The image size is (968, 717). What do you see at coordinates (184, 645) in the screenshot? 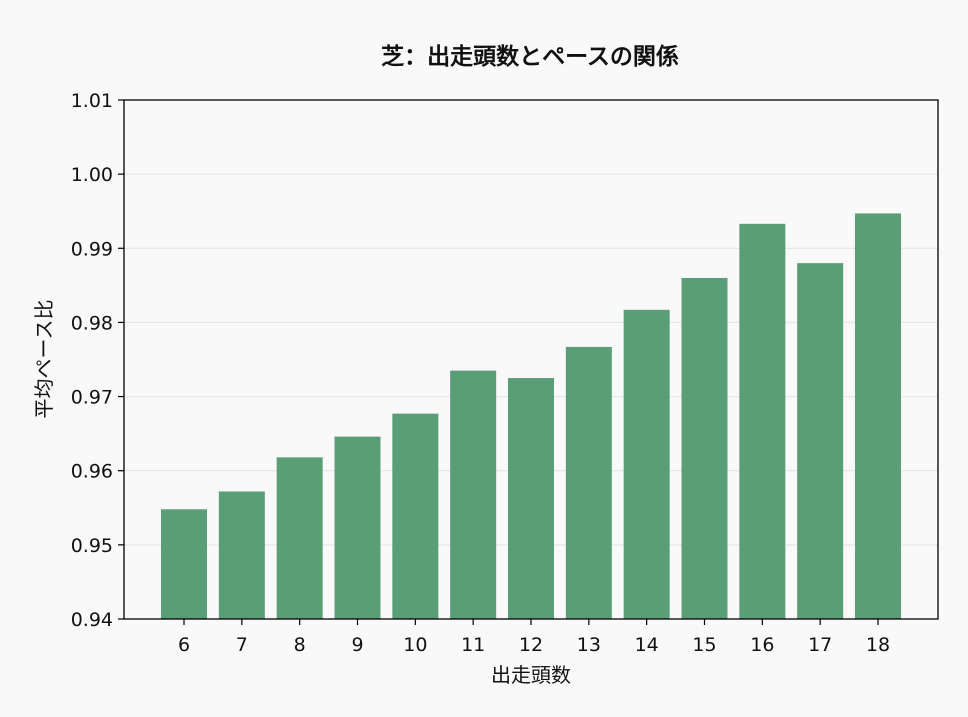
I see `x-tick-label: 6` at bounding box center [184, 645].